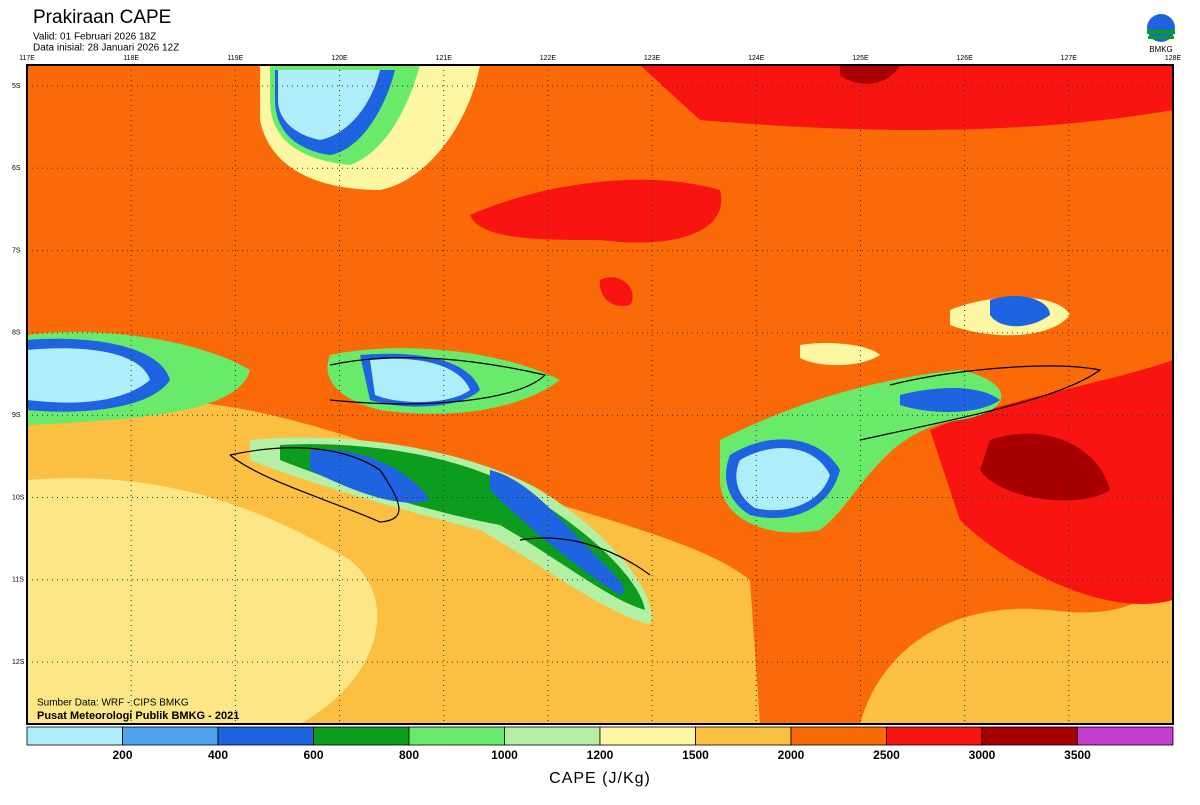 This screenshot has width=1200, height=805. Describe the element at coordinates (860, 58) in the screenshot. I see `lon-label: 125E` at that location.